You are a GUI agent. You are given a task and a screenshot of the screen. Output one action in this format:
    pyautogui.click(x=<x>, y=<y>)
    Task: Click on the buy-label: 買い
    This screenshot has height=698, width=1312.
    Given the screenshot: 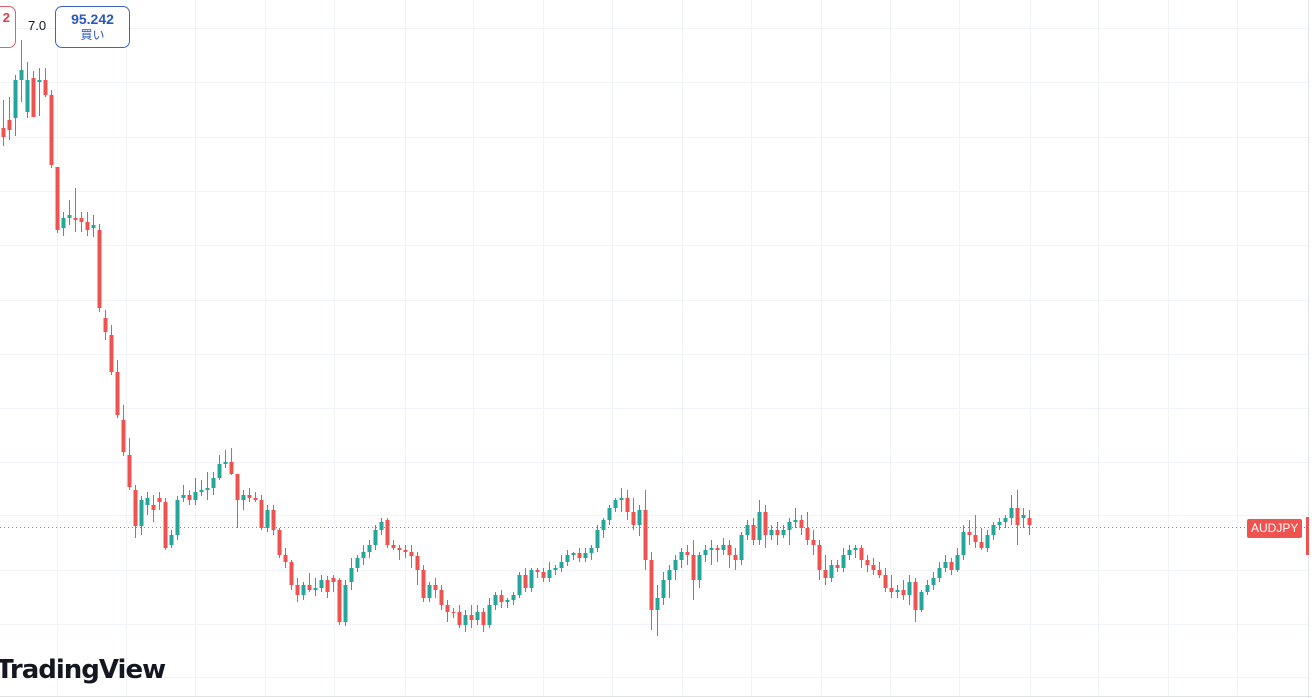 What is the action you would take?
    pyautogui.click(x=92, y=35)
    